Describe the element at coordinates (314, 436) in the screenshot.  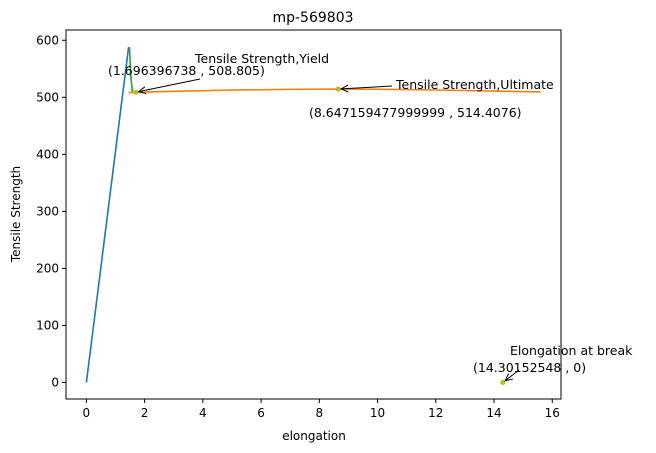
I see `x-axis-label: elongation` at that location.